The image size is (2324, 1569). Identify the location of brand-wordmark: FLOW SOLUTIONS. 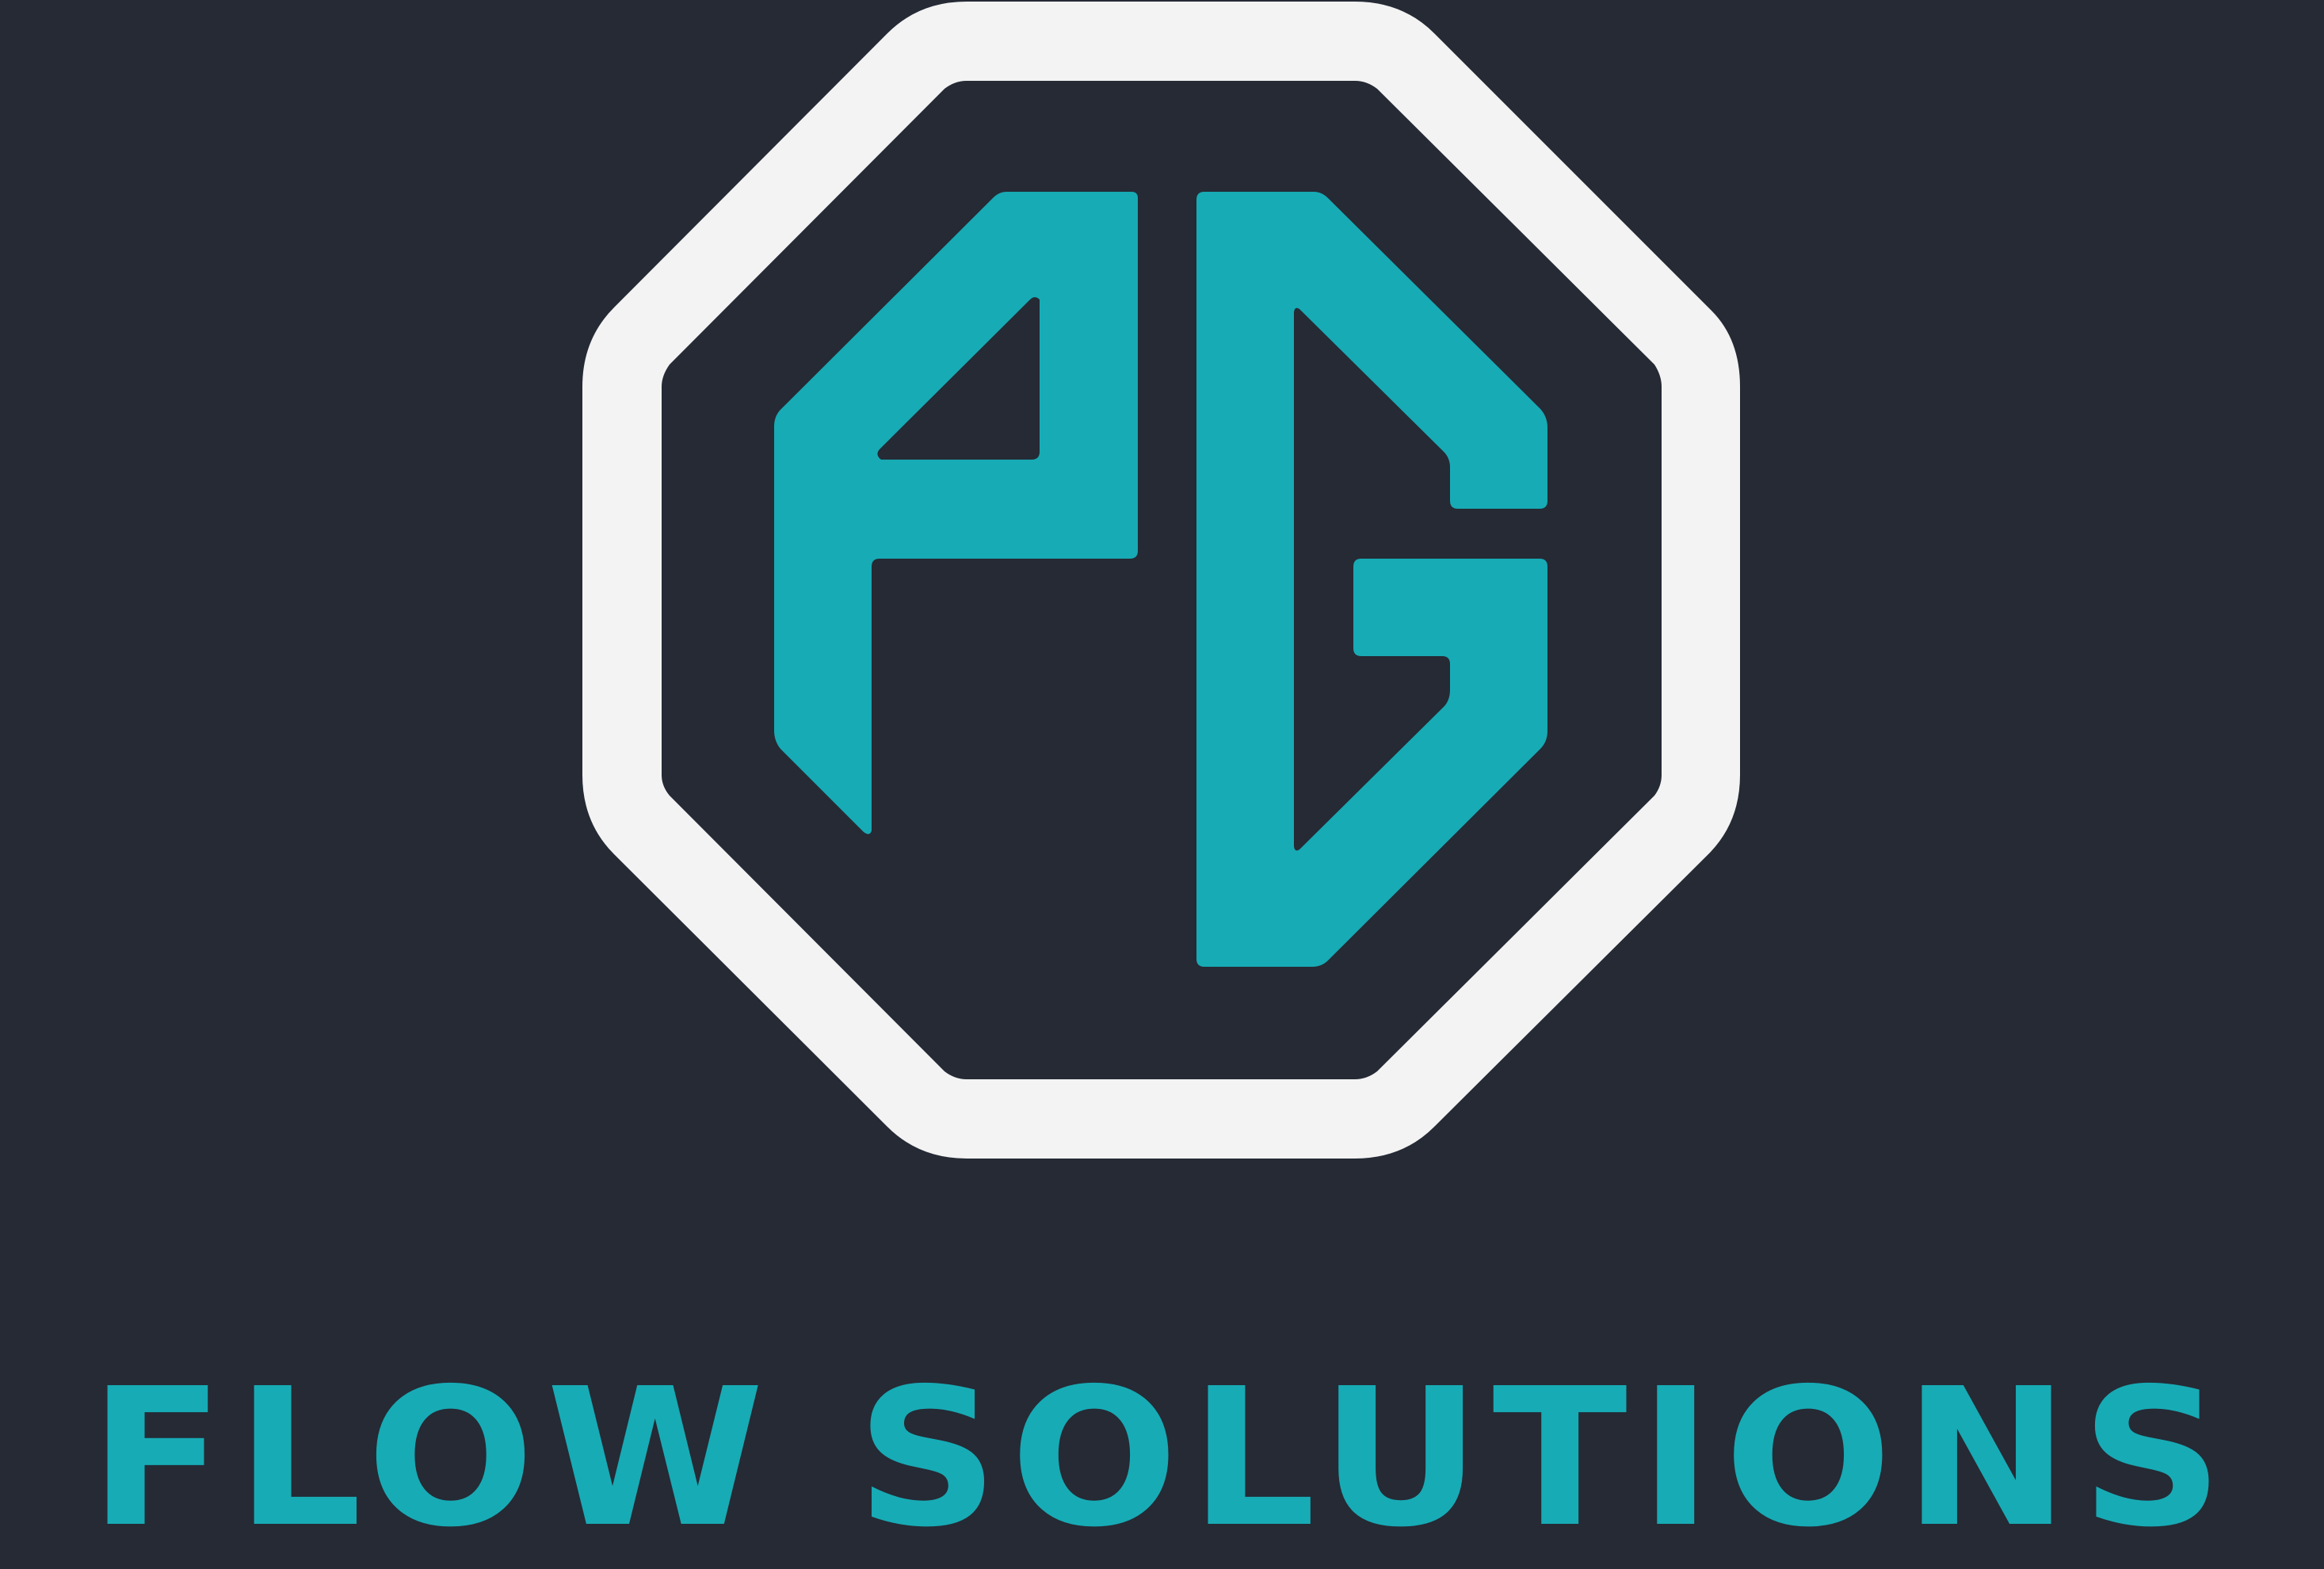
(1162, 1458).